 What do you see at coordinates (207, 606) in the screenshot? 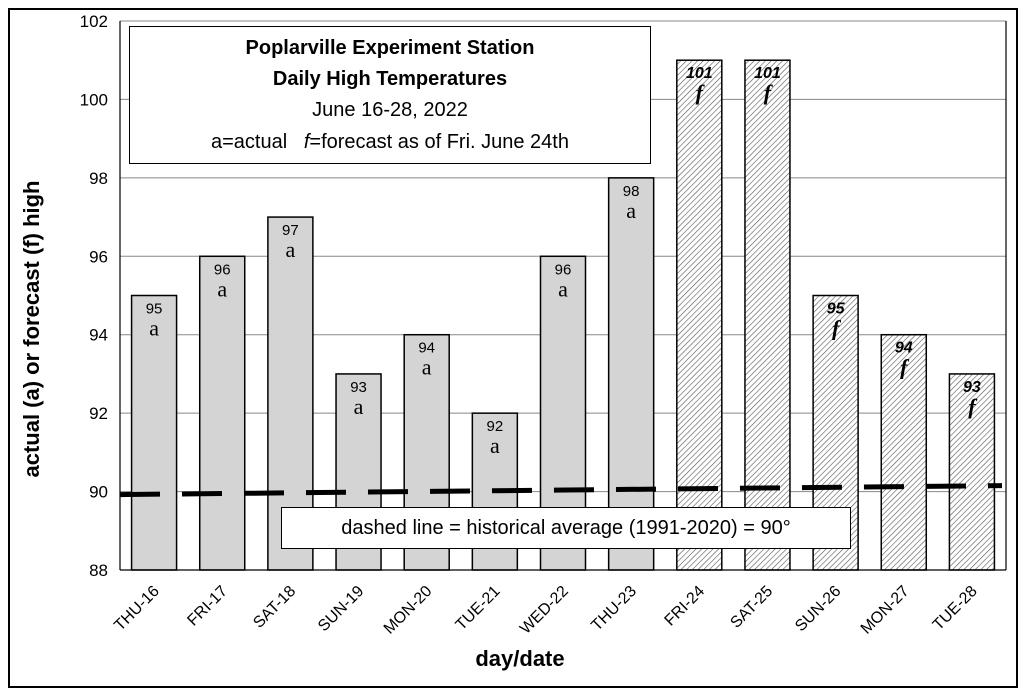
I see `x-tick-label: FRI-17` at bounding box center [207, 606].